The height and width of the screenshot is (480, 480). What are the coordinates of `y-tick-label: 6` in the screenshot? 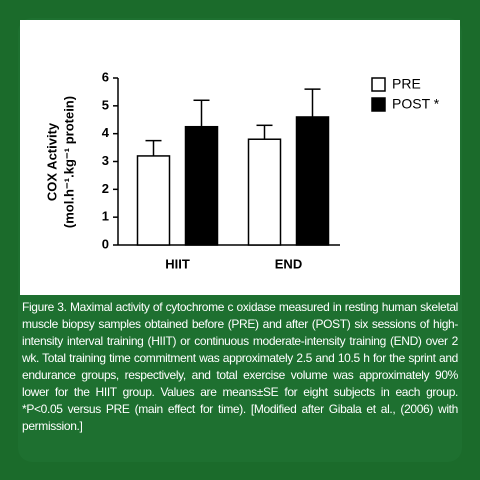 It's located at (105, 76).